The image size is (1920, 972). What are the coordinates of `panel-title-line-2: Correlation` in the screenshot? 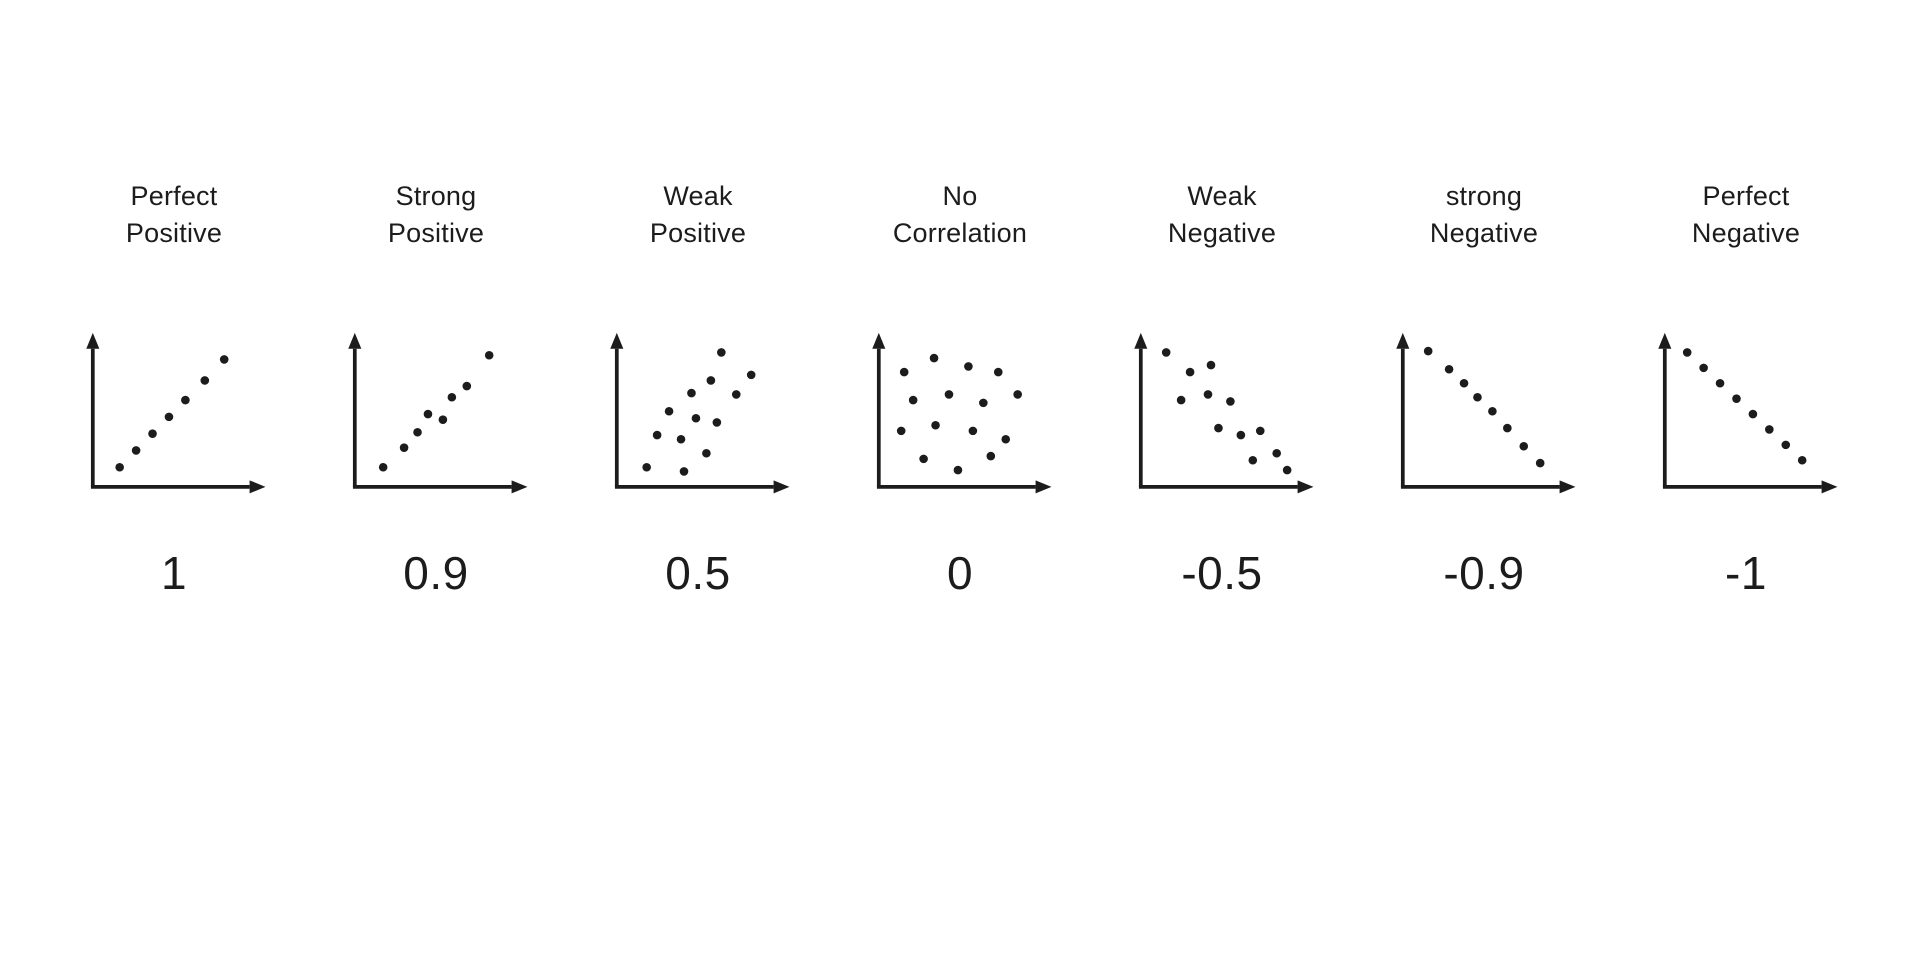 It's located at (960, 233).